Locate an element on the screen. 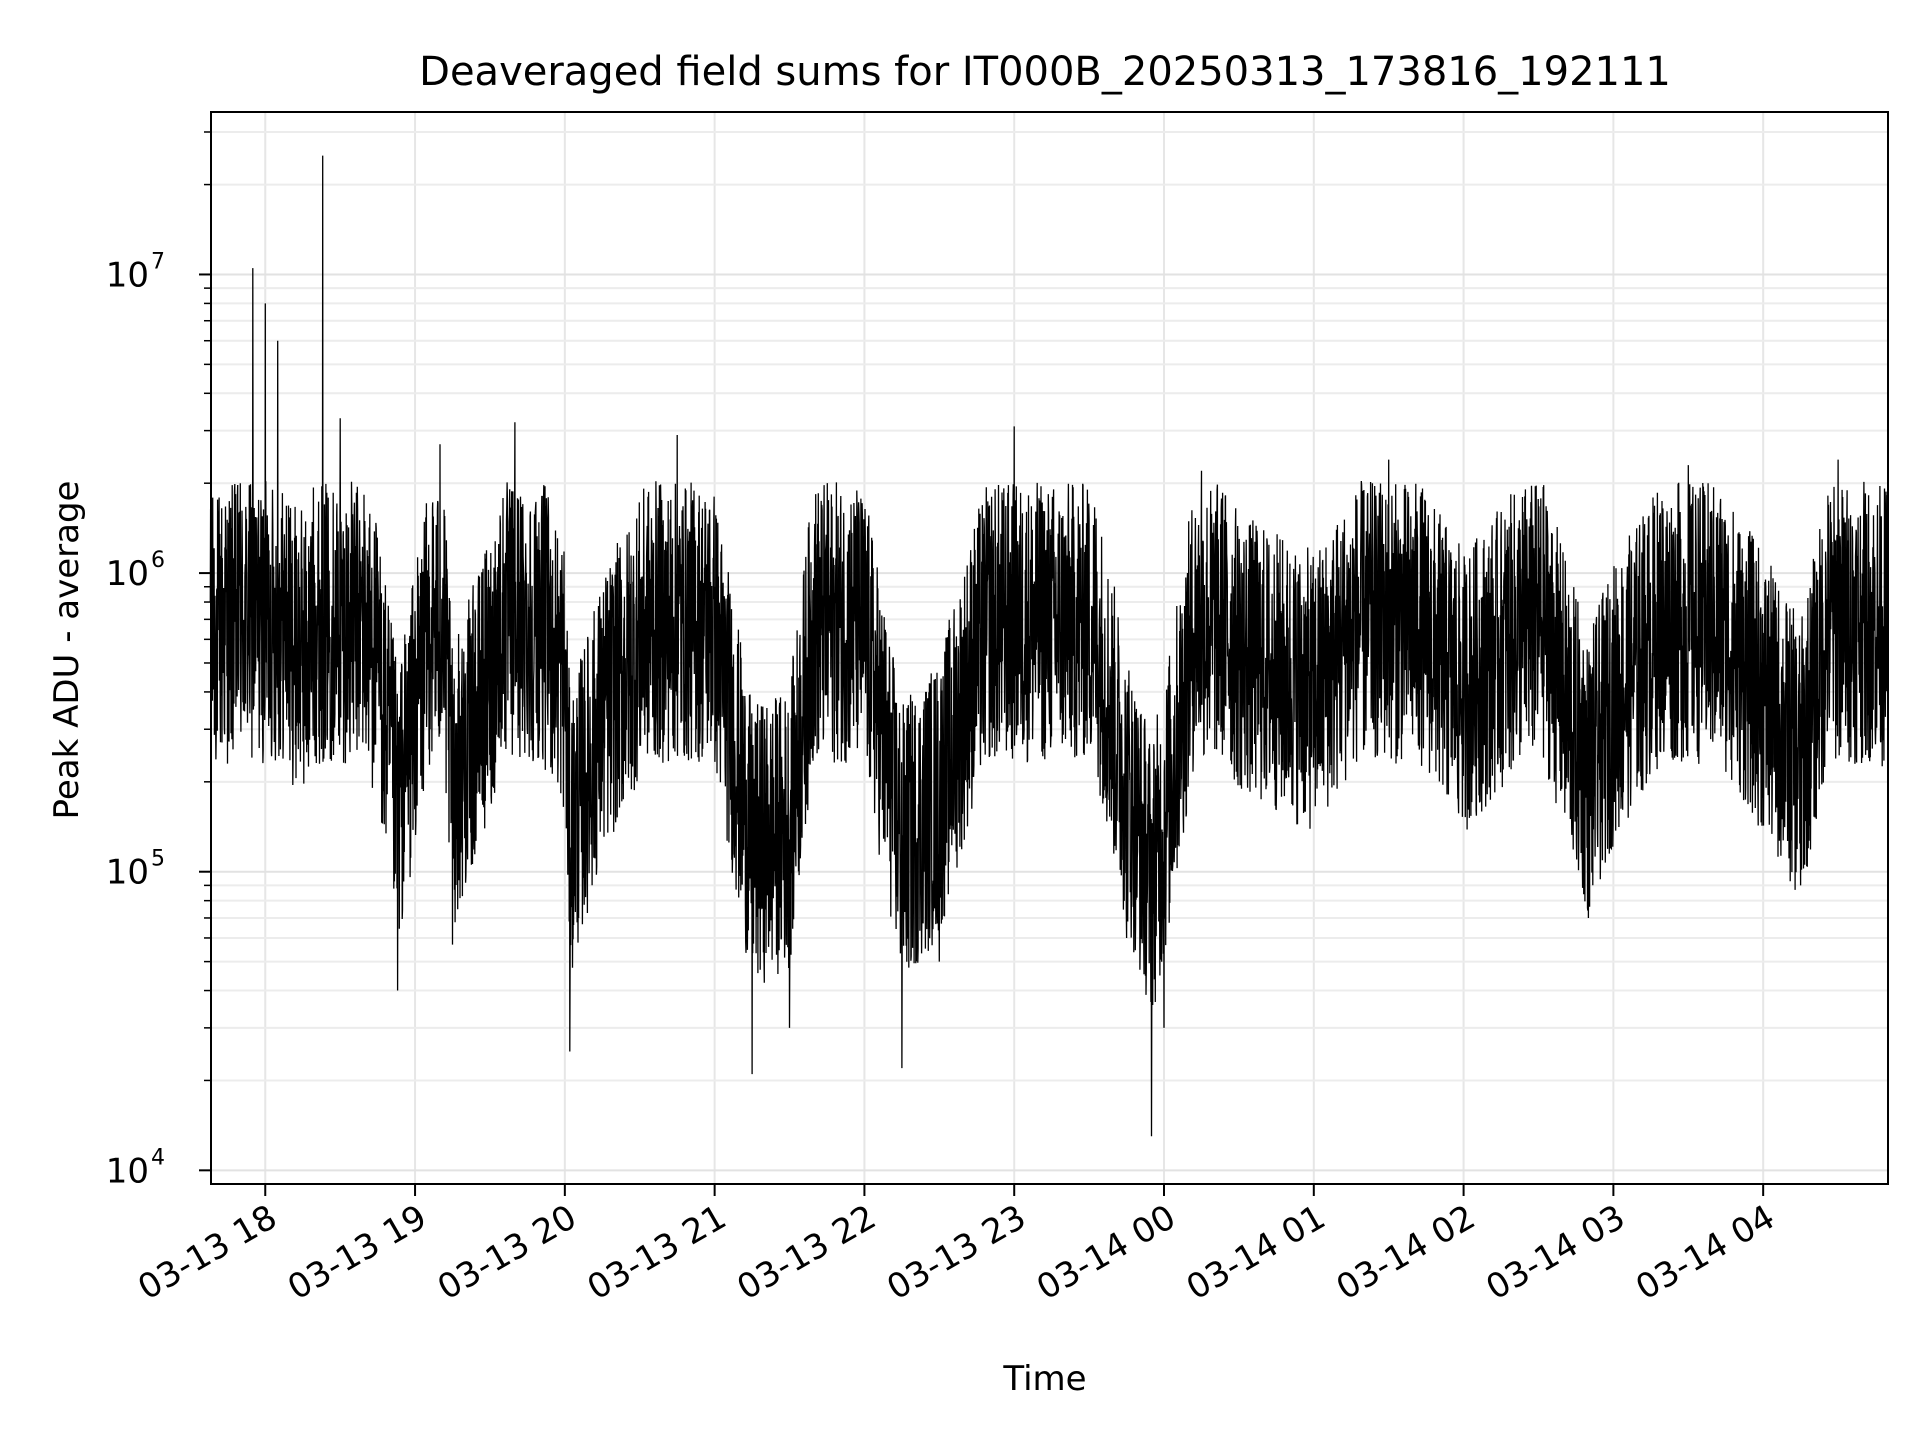 This screenshot has height=1445, width=1920. y-tick-label: 10 7 is located at coordinates (135, 272).